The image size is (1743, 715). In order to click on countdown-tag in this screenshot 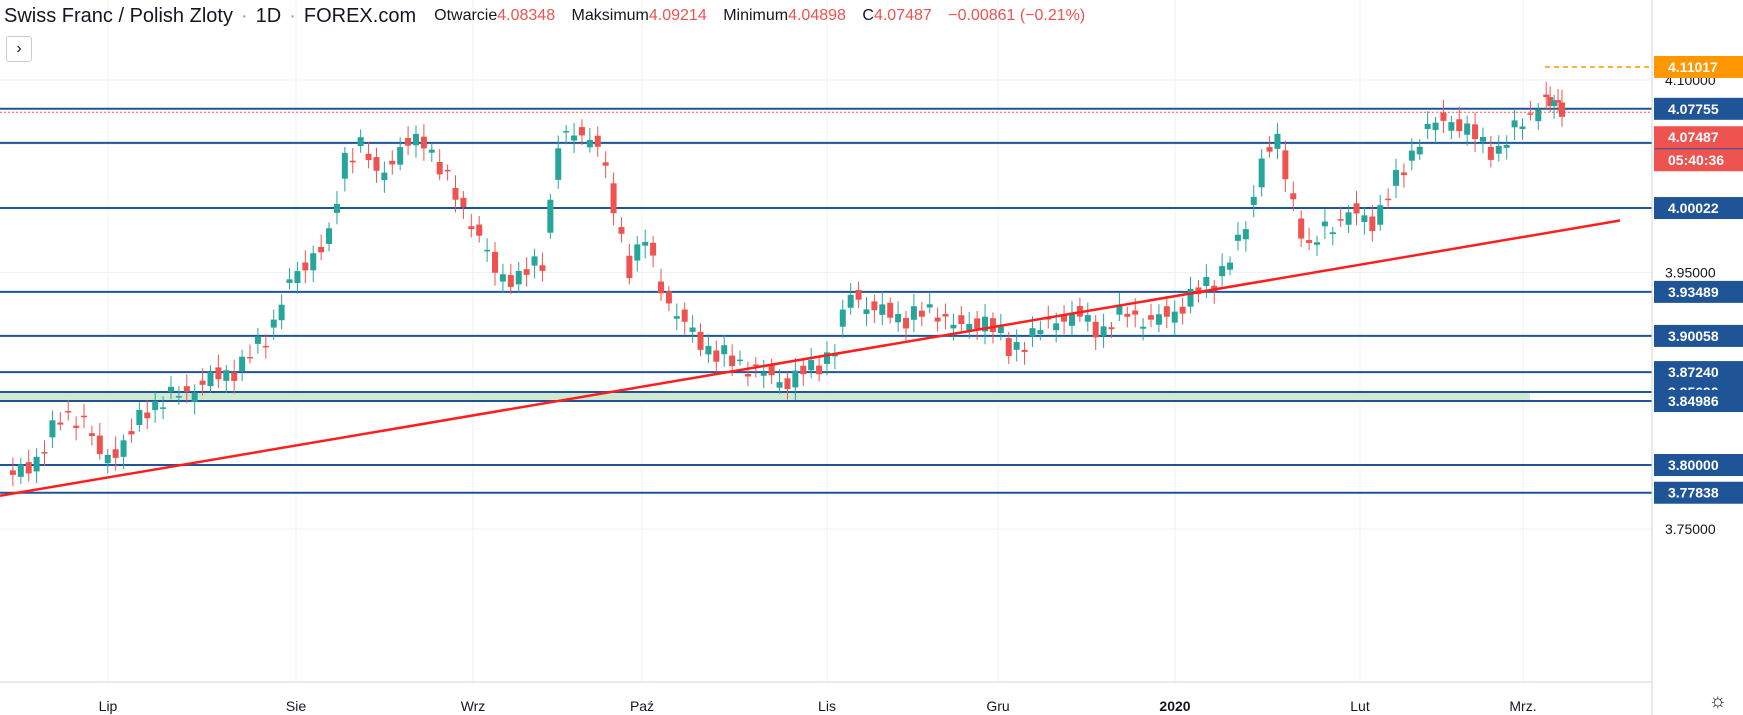, I will do `click(1698, 160)`.